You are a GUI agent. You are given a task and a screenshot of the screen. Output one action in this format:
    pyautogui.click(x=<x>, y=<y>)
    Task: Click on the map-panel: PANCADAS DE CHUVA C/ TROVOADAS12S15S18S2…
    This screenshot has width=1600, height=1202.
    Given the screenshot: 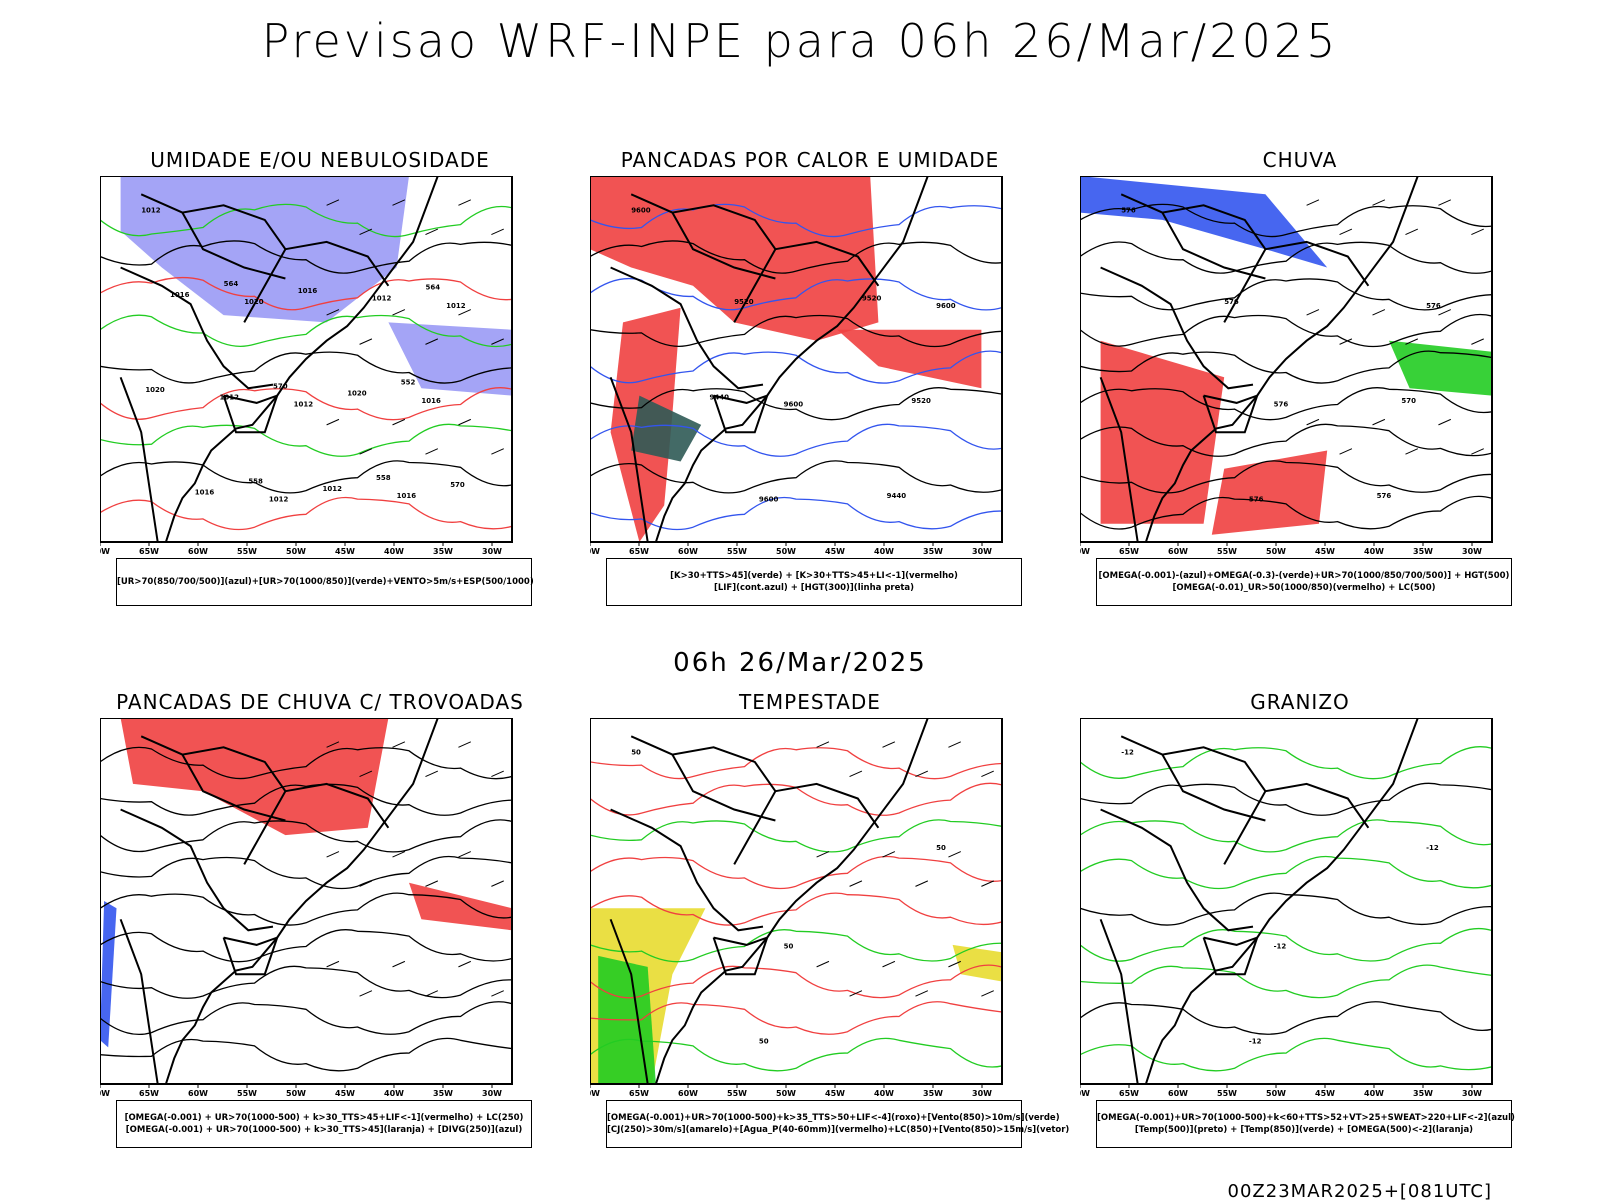 What is the action you would take?
    pyautogui.click(x=320, y=926)
    